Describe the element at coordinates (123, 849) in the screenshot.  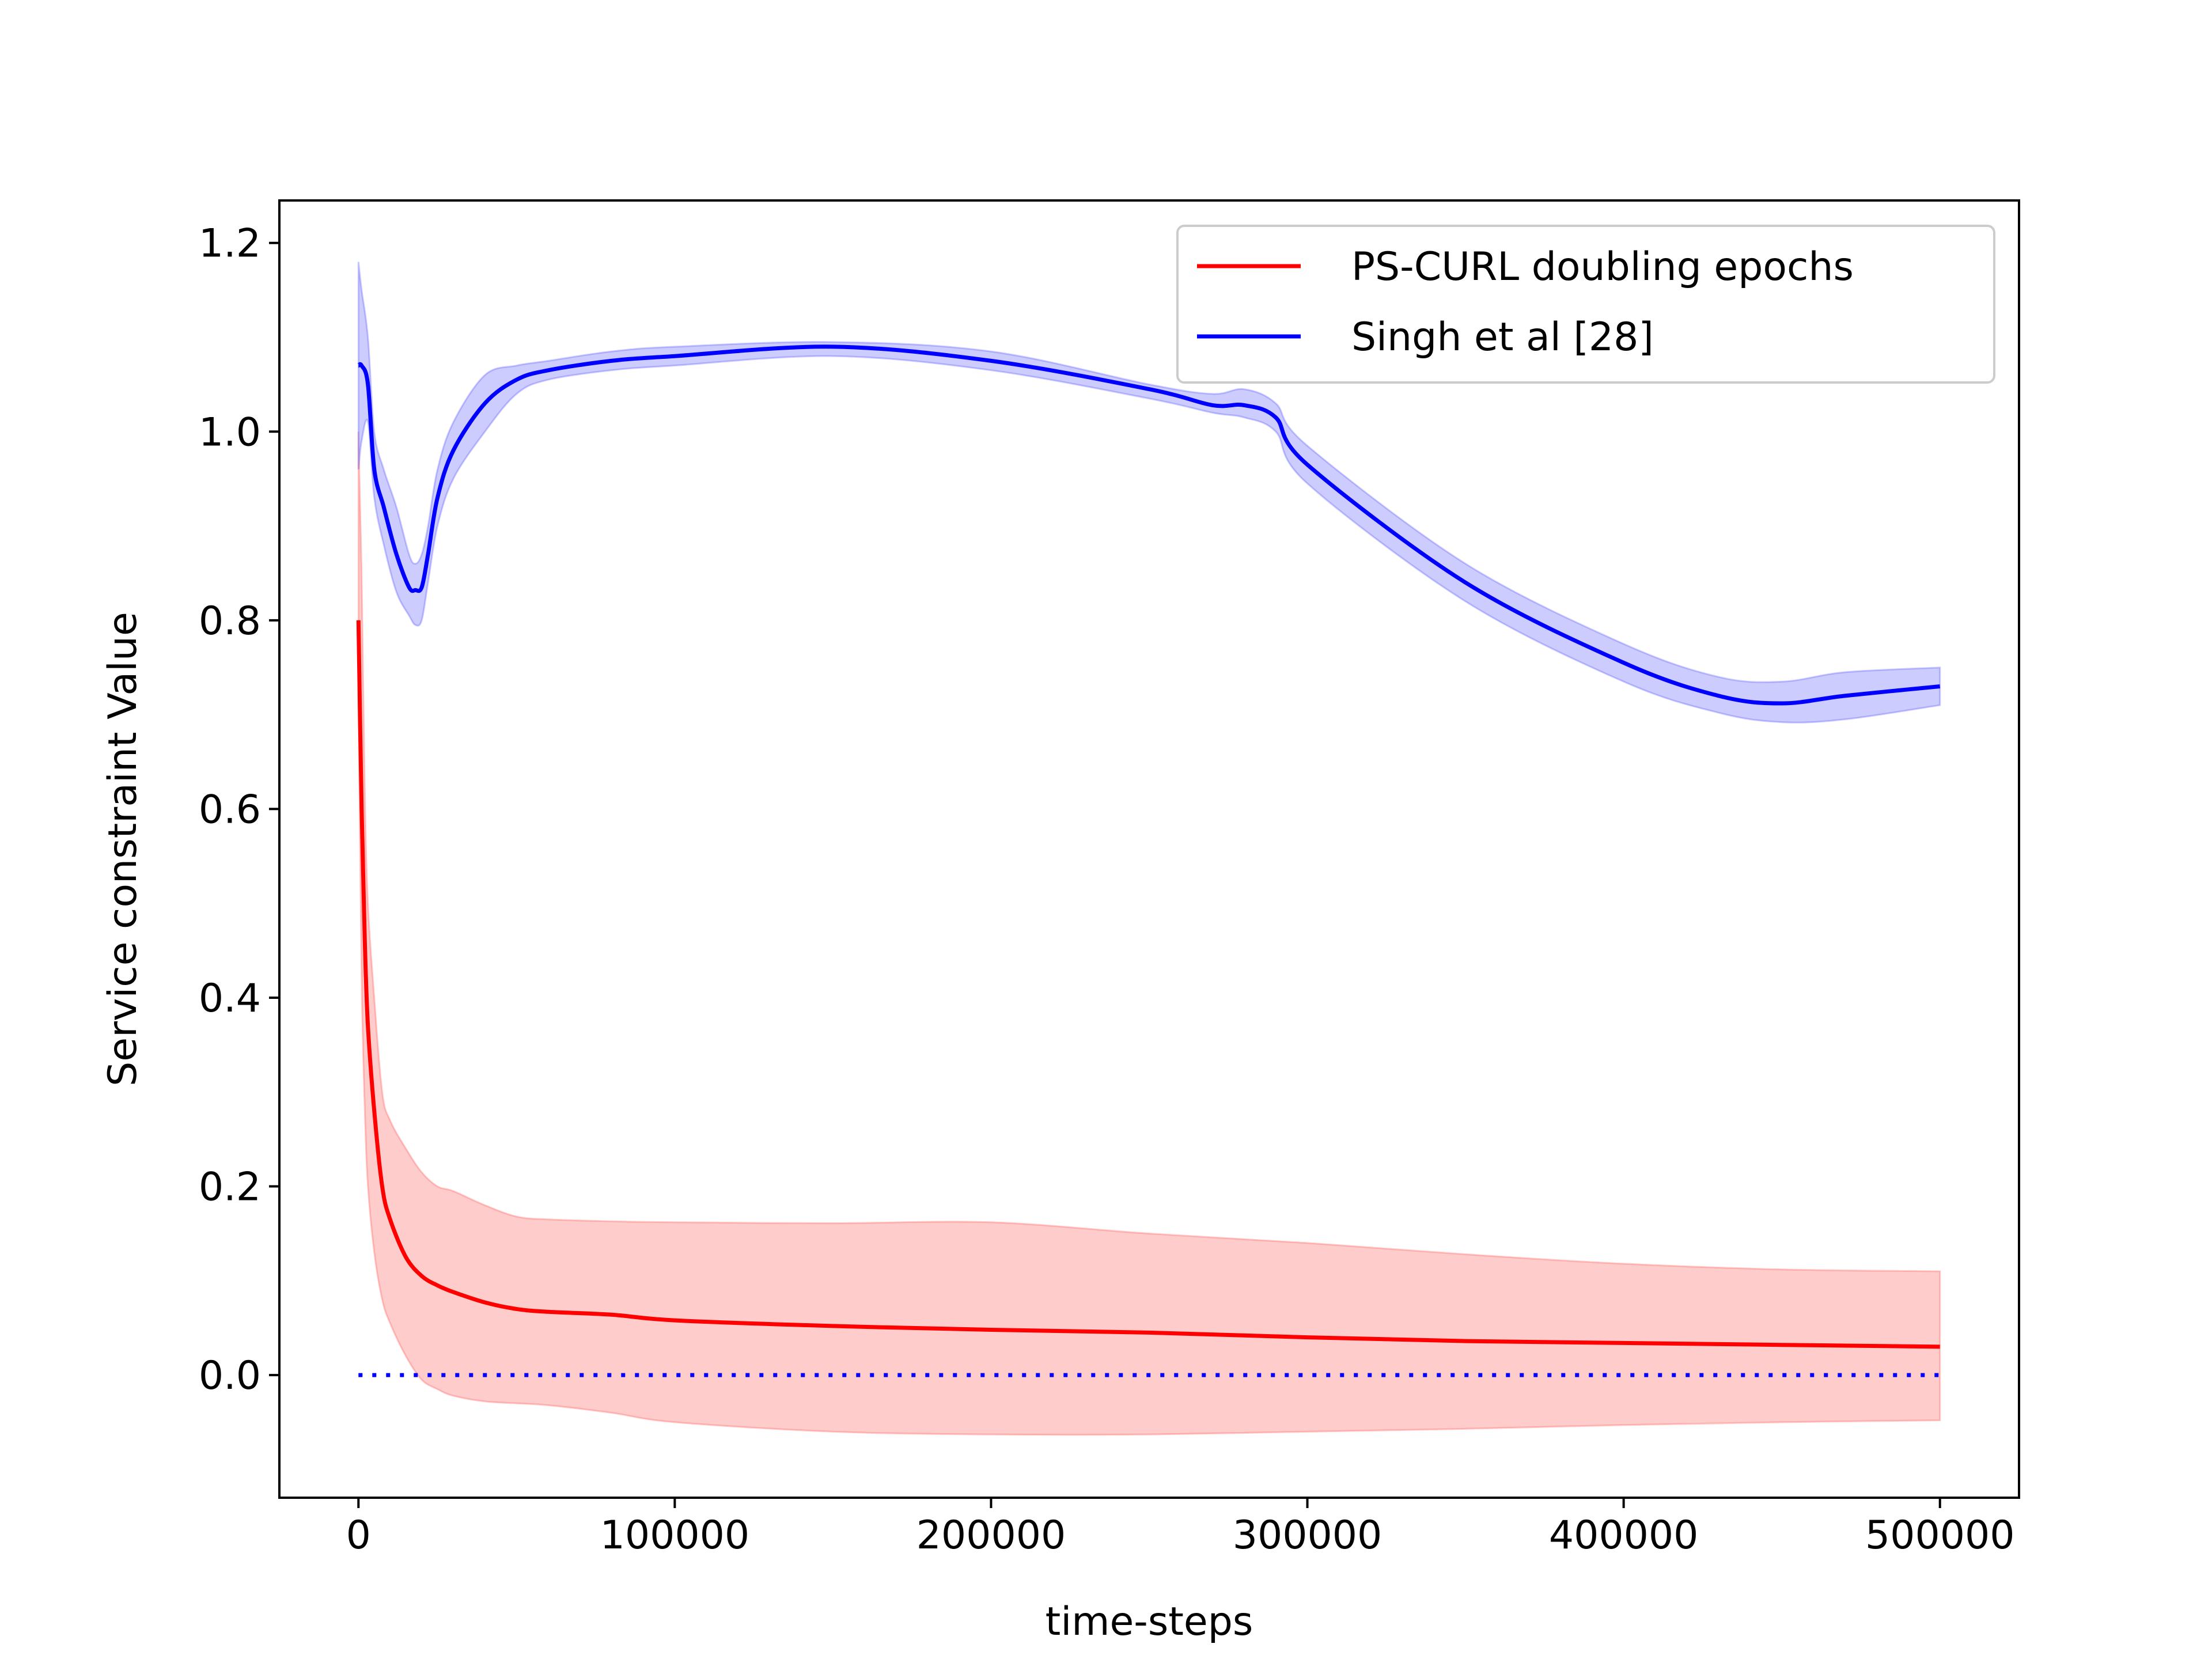
I see `y-axis-label: Service constraint Value` at that location.